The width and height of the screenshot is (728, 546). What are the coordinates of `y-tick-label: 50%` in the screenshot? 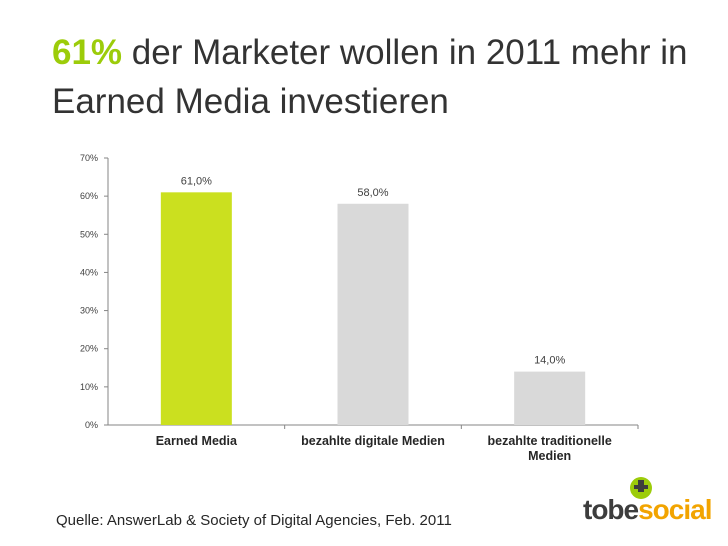 It's located at (89, 234).